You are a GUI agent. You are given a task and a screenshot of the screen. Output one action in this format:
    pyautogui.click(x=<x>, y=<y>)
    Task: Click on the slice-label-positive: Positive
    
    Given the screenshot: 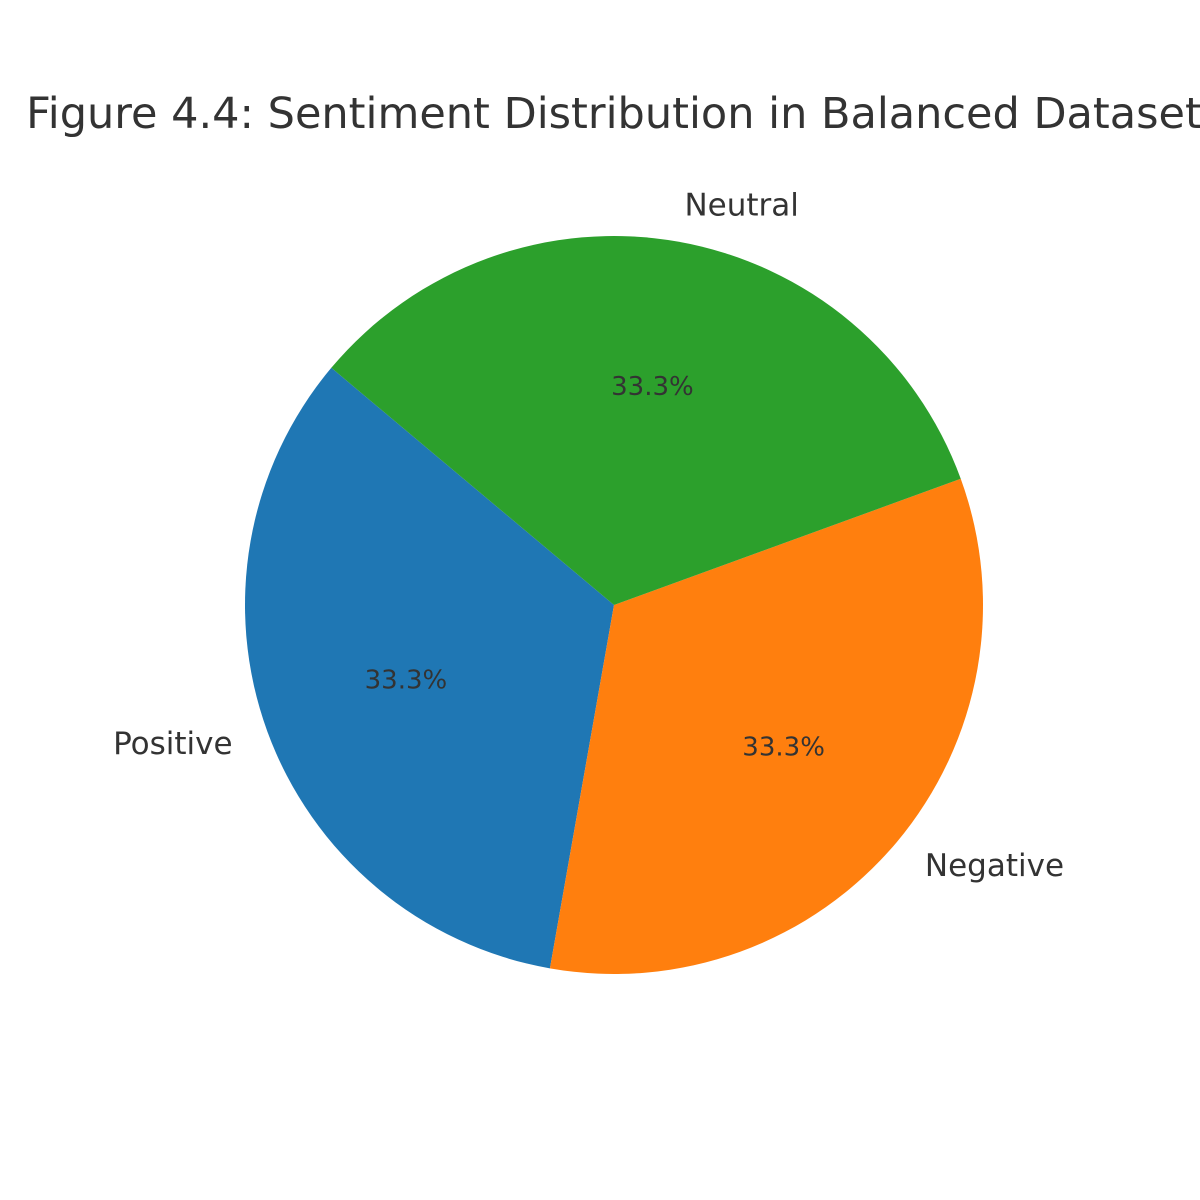 What is the action you would take?
    pyautogui.click(x=173, y=744)
    